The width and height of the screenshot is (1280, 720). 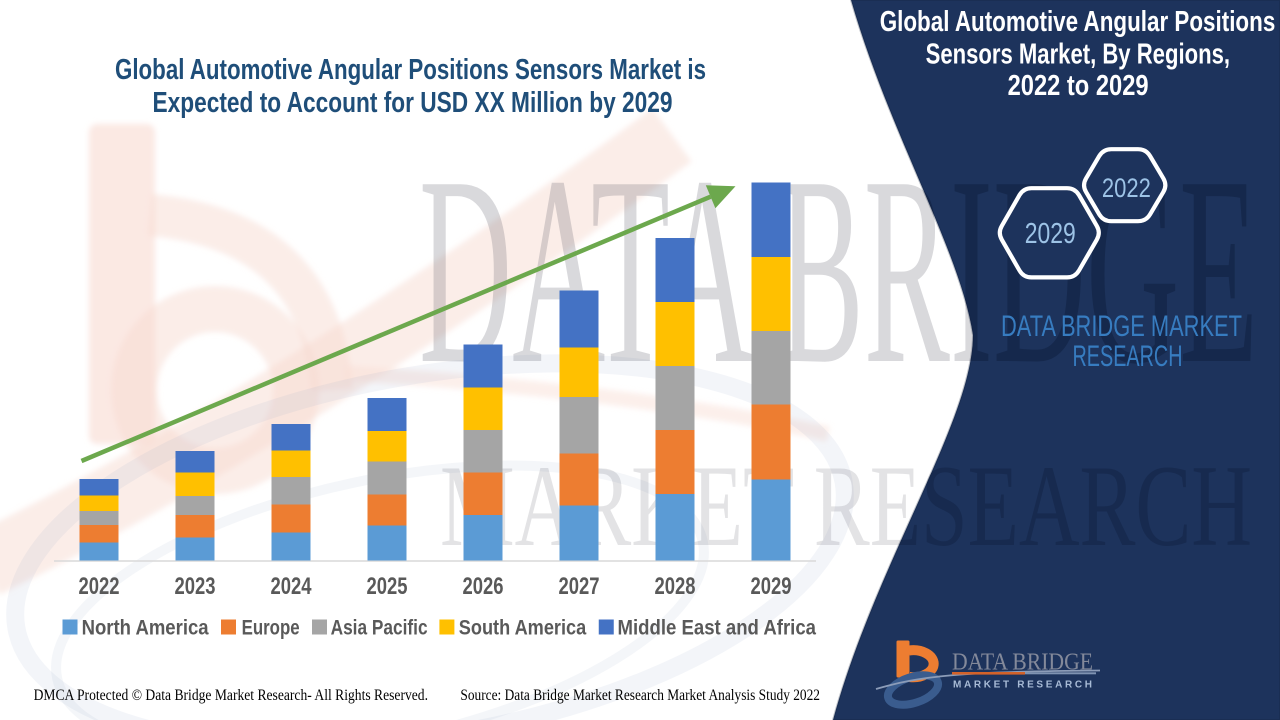 I want to click on svg-text: Europe, so click(x=271, y=628).